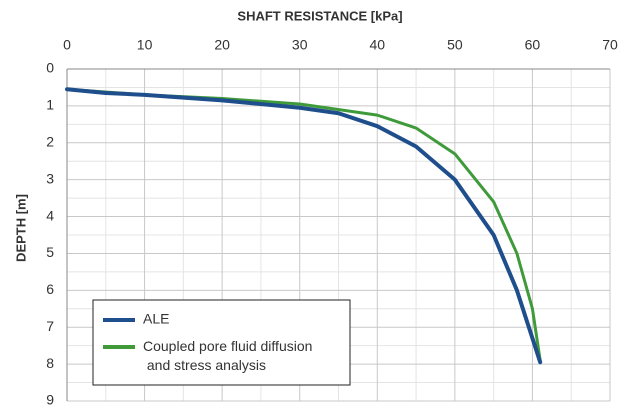 The width and height of the screenshot is (635, 412). What do you see at coordinates (67, 45) in the screenshot?
I see `x-tick-label: 0` at bounding box center [67, 45].